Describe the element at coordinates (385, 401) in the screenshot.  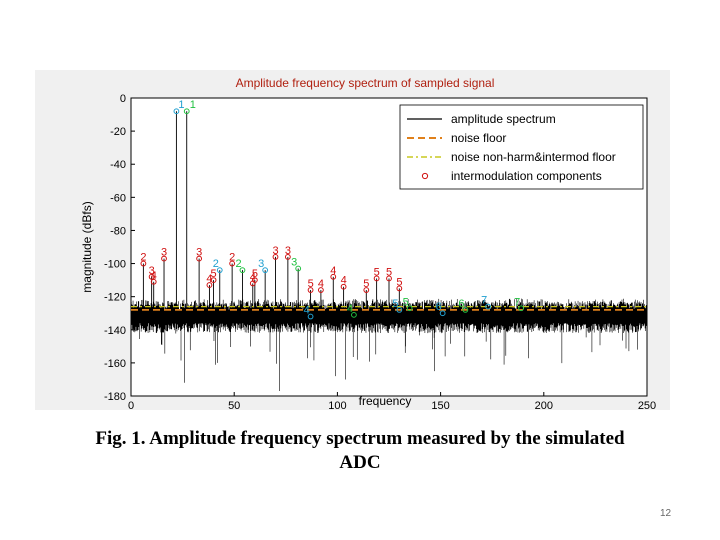
I see `x-axis-label: frequency` at that location.